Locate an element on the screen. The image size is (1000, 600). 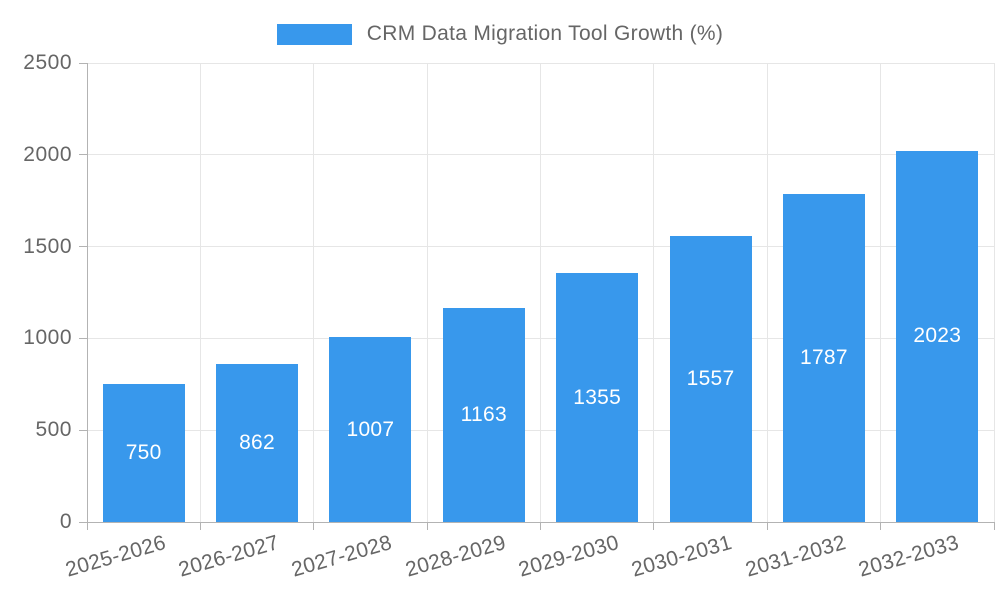
x-tick-label: 2026-2027 is located at coordinates (228, 556).